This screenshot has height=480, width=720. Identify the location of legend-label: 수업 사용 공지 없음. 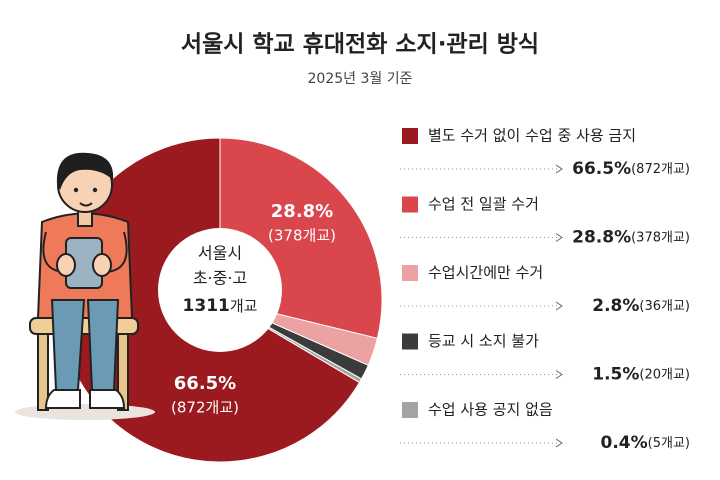
(490, 410).